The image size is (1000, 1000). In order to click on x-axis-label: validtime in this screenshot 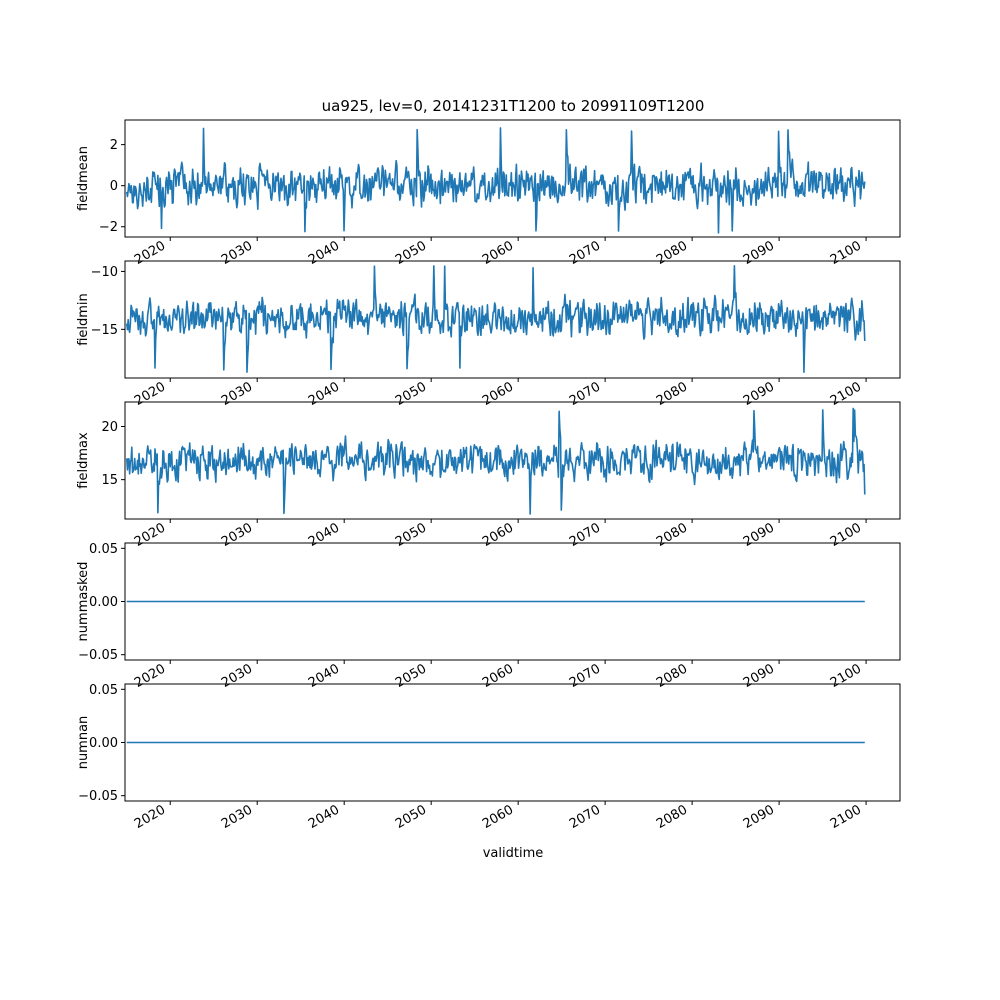, I will do `click(513, 853)`.